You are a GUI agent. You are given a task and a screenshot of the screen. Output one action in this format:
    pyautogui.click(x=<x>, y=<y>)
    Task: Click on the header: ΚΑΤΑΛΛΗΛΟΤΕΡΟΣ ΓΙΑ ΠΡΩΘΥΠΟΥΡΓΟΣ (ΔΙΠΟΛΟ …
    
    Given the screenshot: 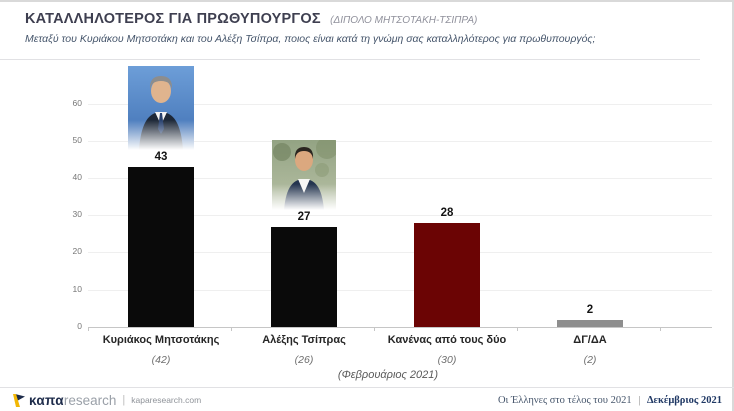 What is the action you would take?
    pyautogui.click(x=363, y=27)
    